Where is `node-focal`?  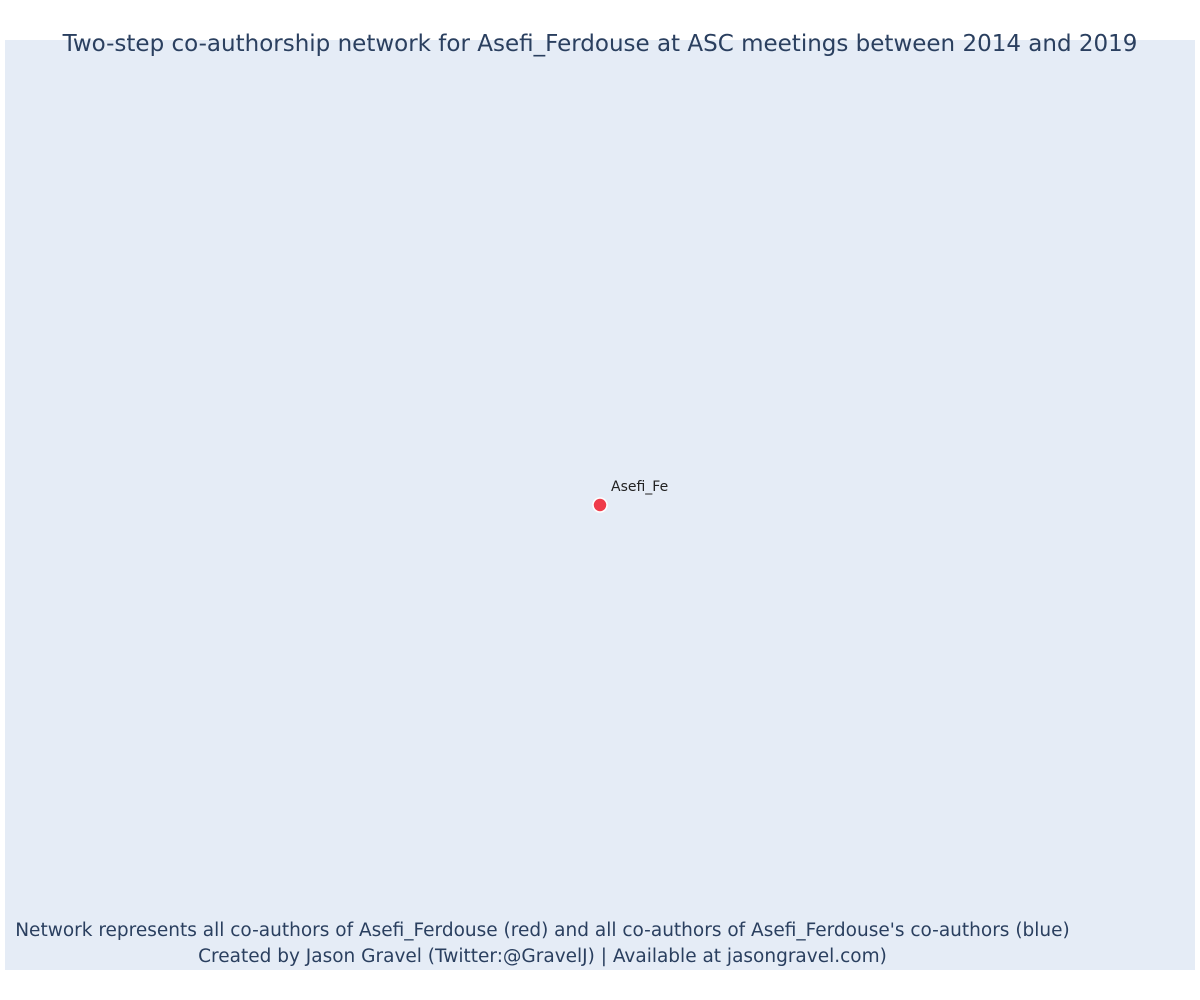
node-focal is located at coordinates (600, 505).